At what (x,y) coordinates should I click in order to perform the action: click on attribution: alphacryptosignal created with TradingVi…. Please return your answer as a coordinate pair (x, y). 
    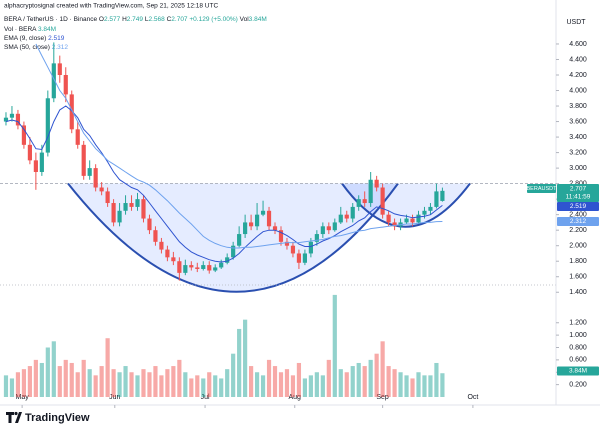
    Looking at the image, I should click on (111, 6).